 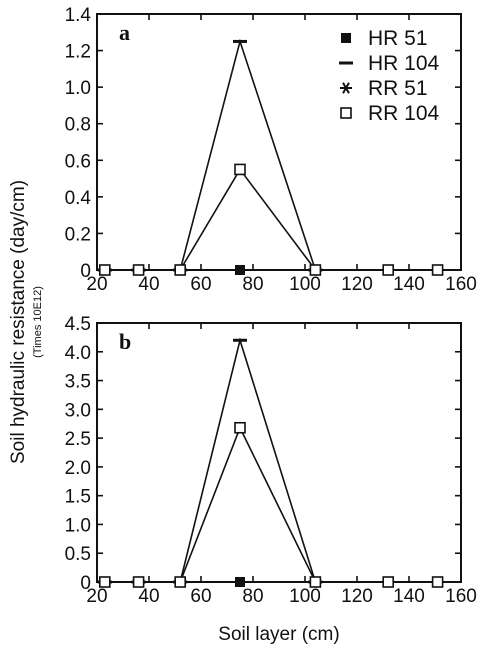 What do you see at coordinates (398, 88) in the screenshot?
I see `legend-entry: RR 51` at bounding box center [398, 88].